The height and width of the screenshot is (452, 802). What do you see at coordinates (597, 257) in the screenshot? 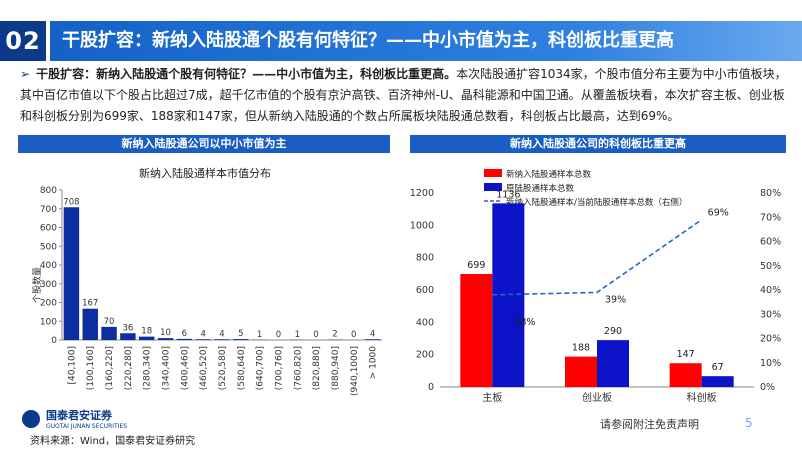
I see `ratio-line` at bounding box center [597, 257].